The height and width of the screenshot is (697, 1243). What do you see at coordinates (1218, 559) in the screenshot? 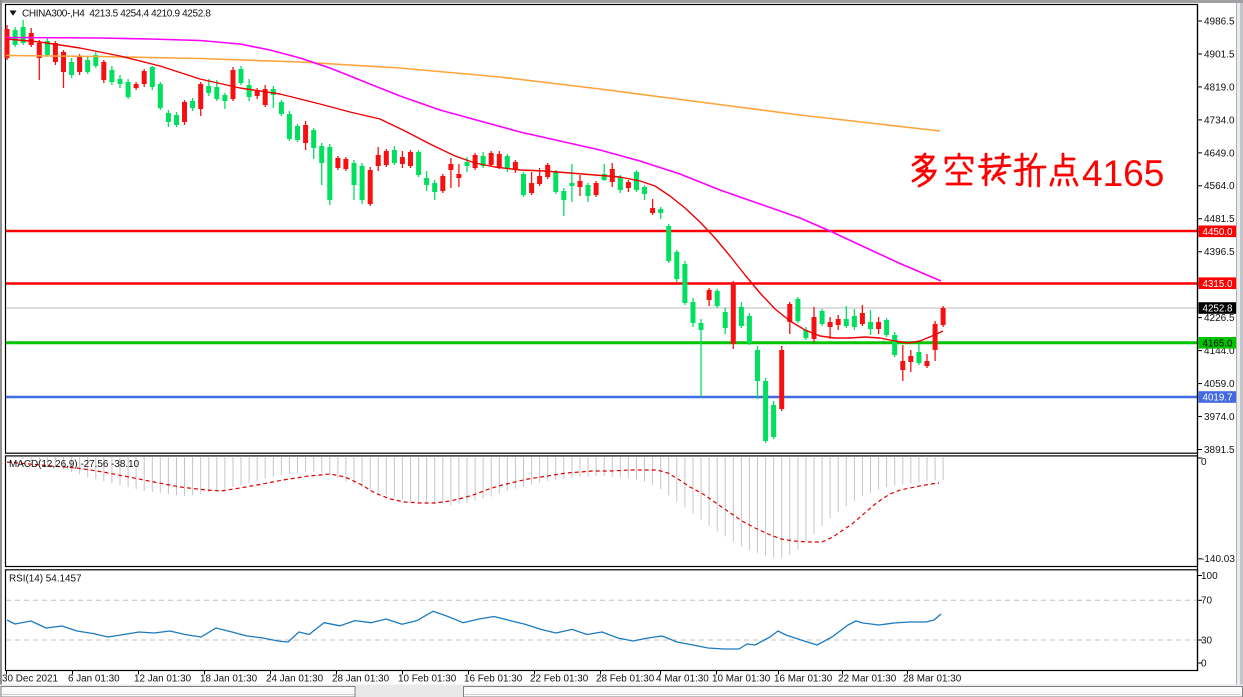
I see `svg-text: -140.03` at bounding box center [1218, 559].